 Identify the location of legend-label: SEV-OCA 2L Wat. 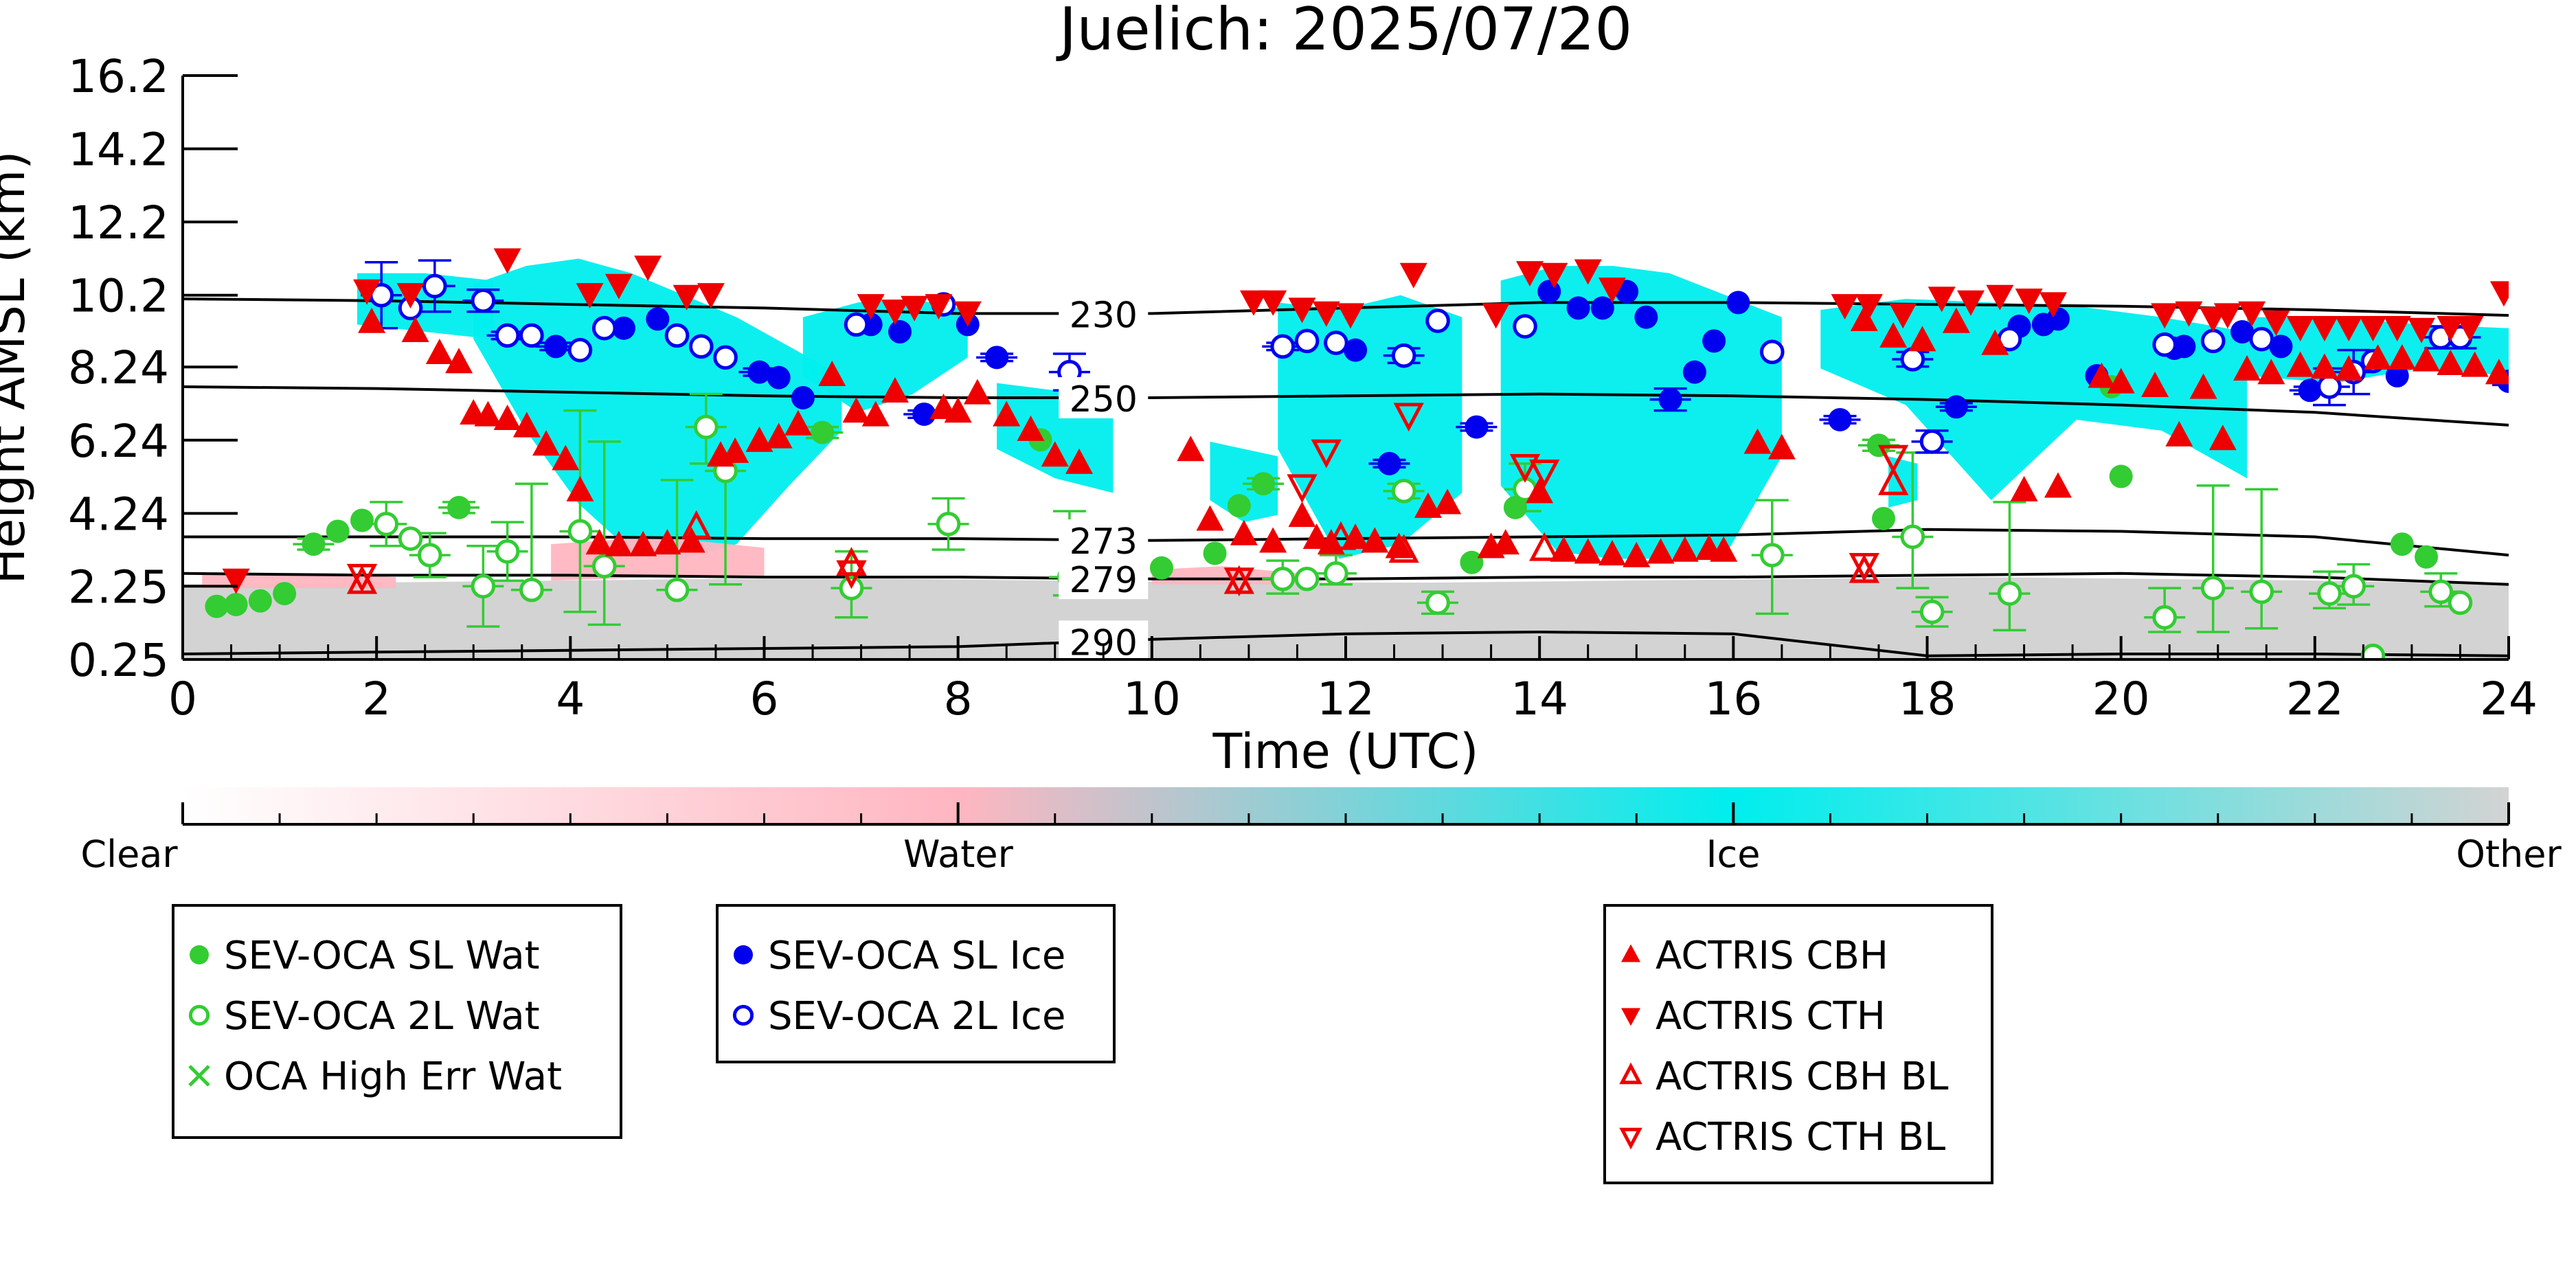
(382, 1016).